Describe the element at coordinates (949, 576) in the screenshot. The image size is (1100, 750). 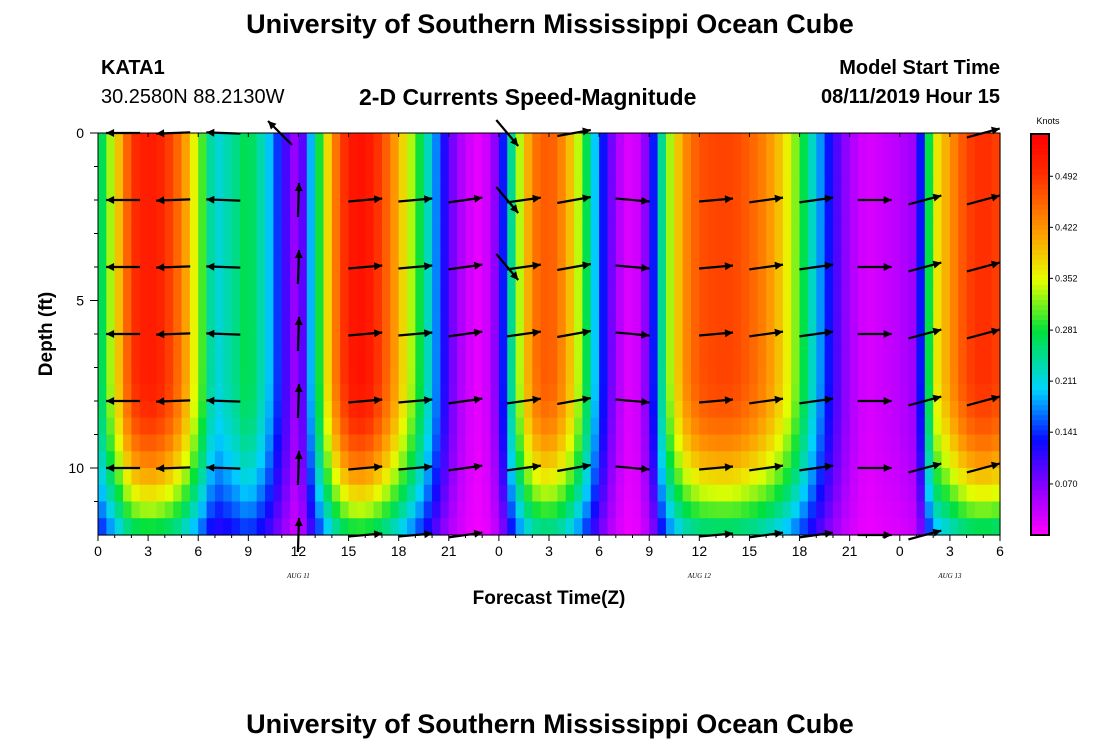
I see `date-label: AUG 13` at that location.